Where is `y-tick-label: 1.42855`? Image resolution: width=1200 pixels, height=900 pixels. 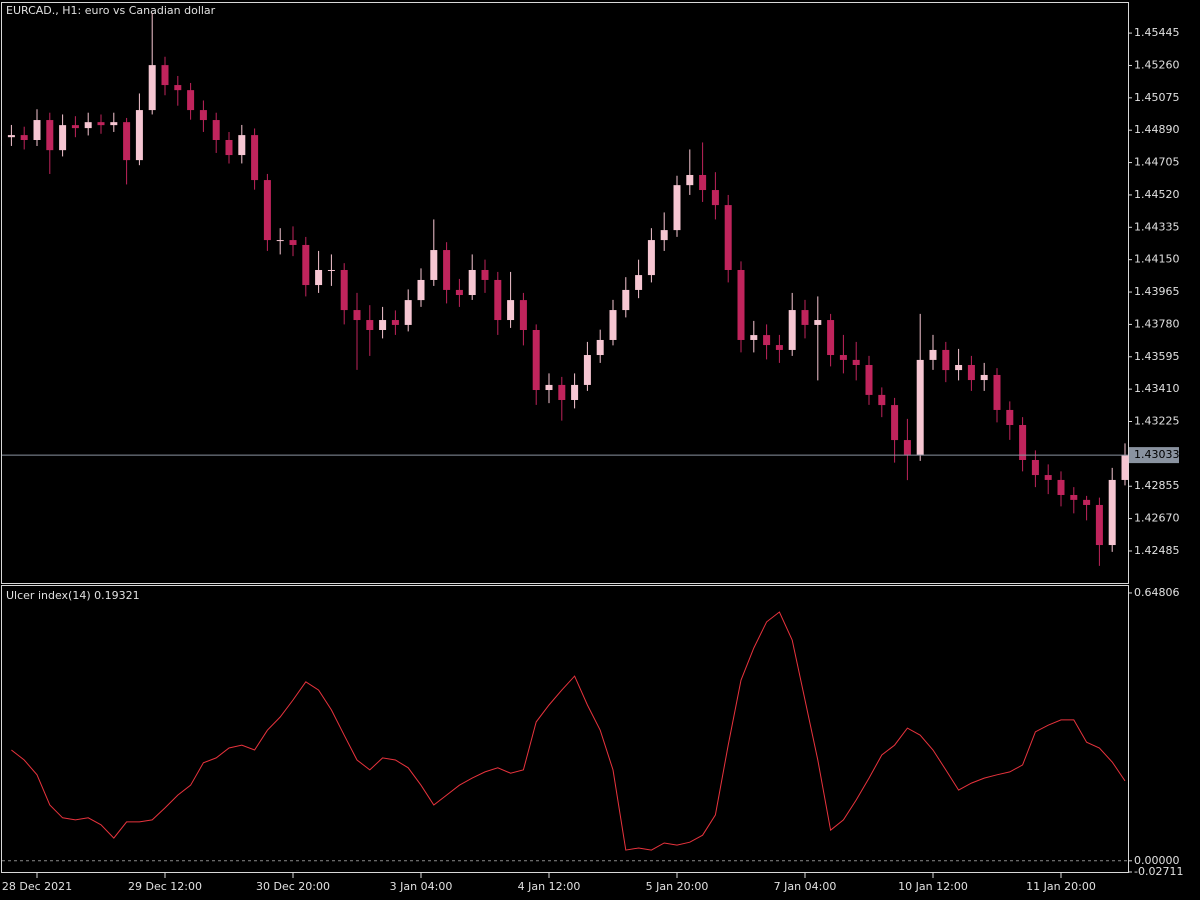 y-tick-label: 1.42855 is located at coordinates (1157, 485).